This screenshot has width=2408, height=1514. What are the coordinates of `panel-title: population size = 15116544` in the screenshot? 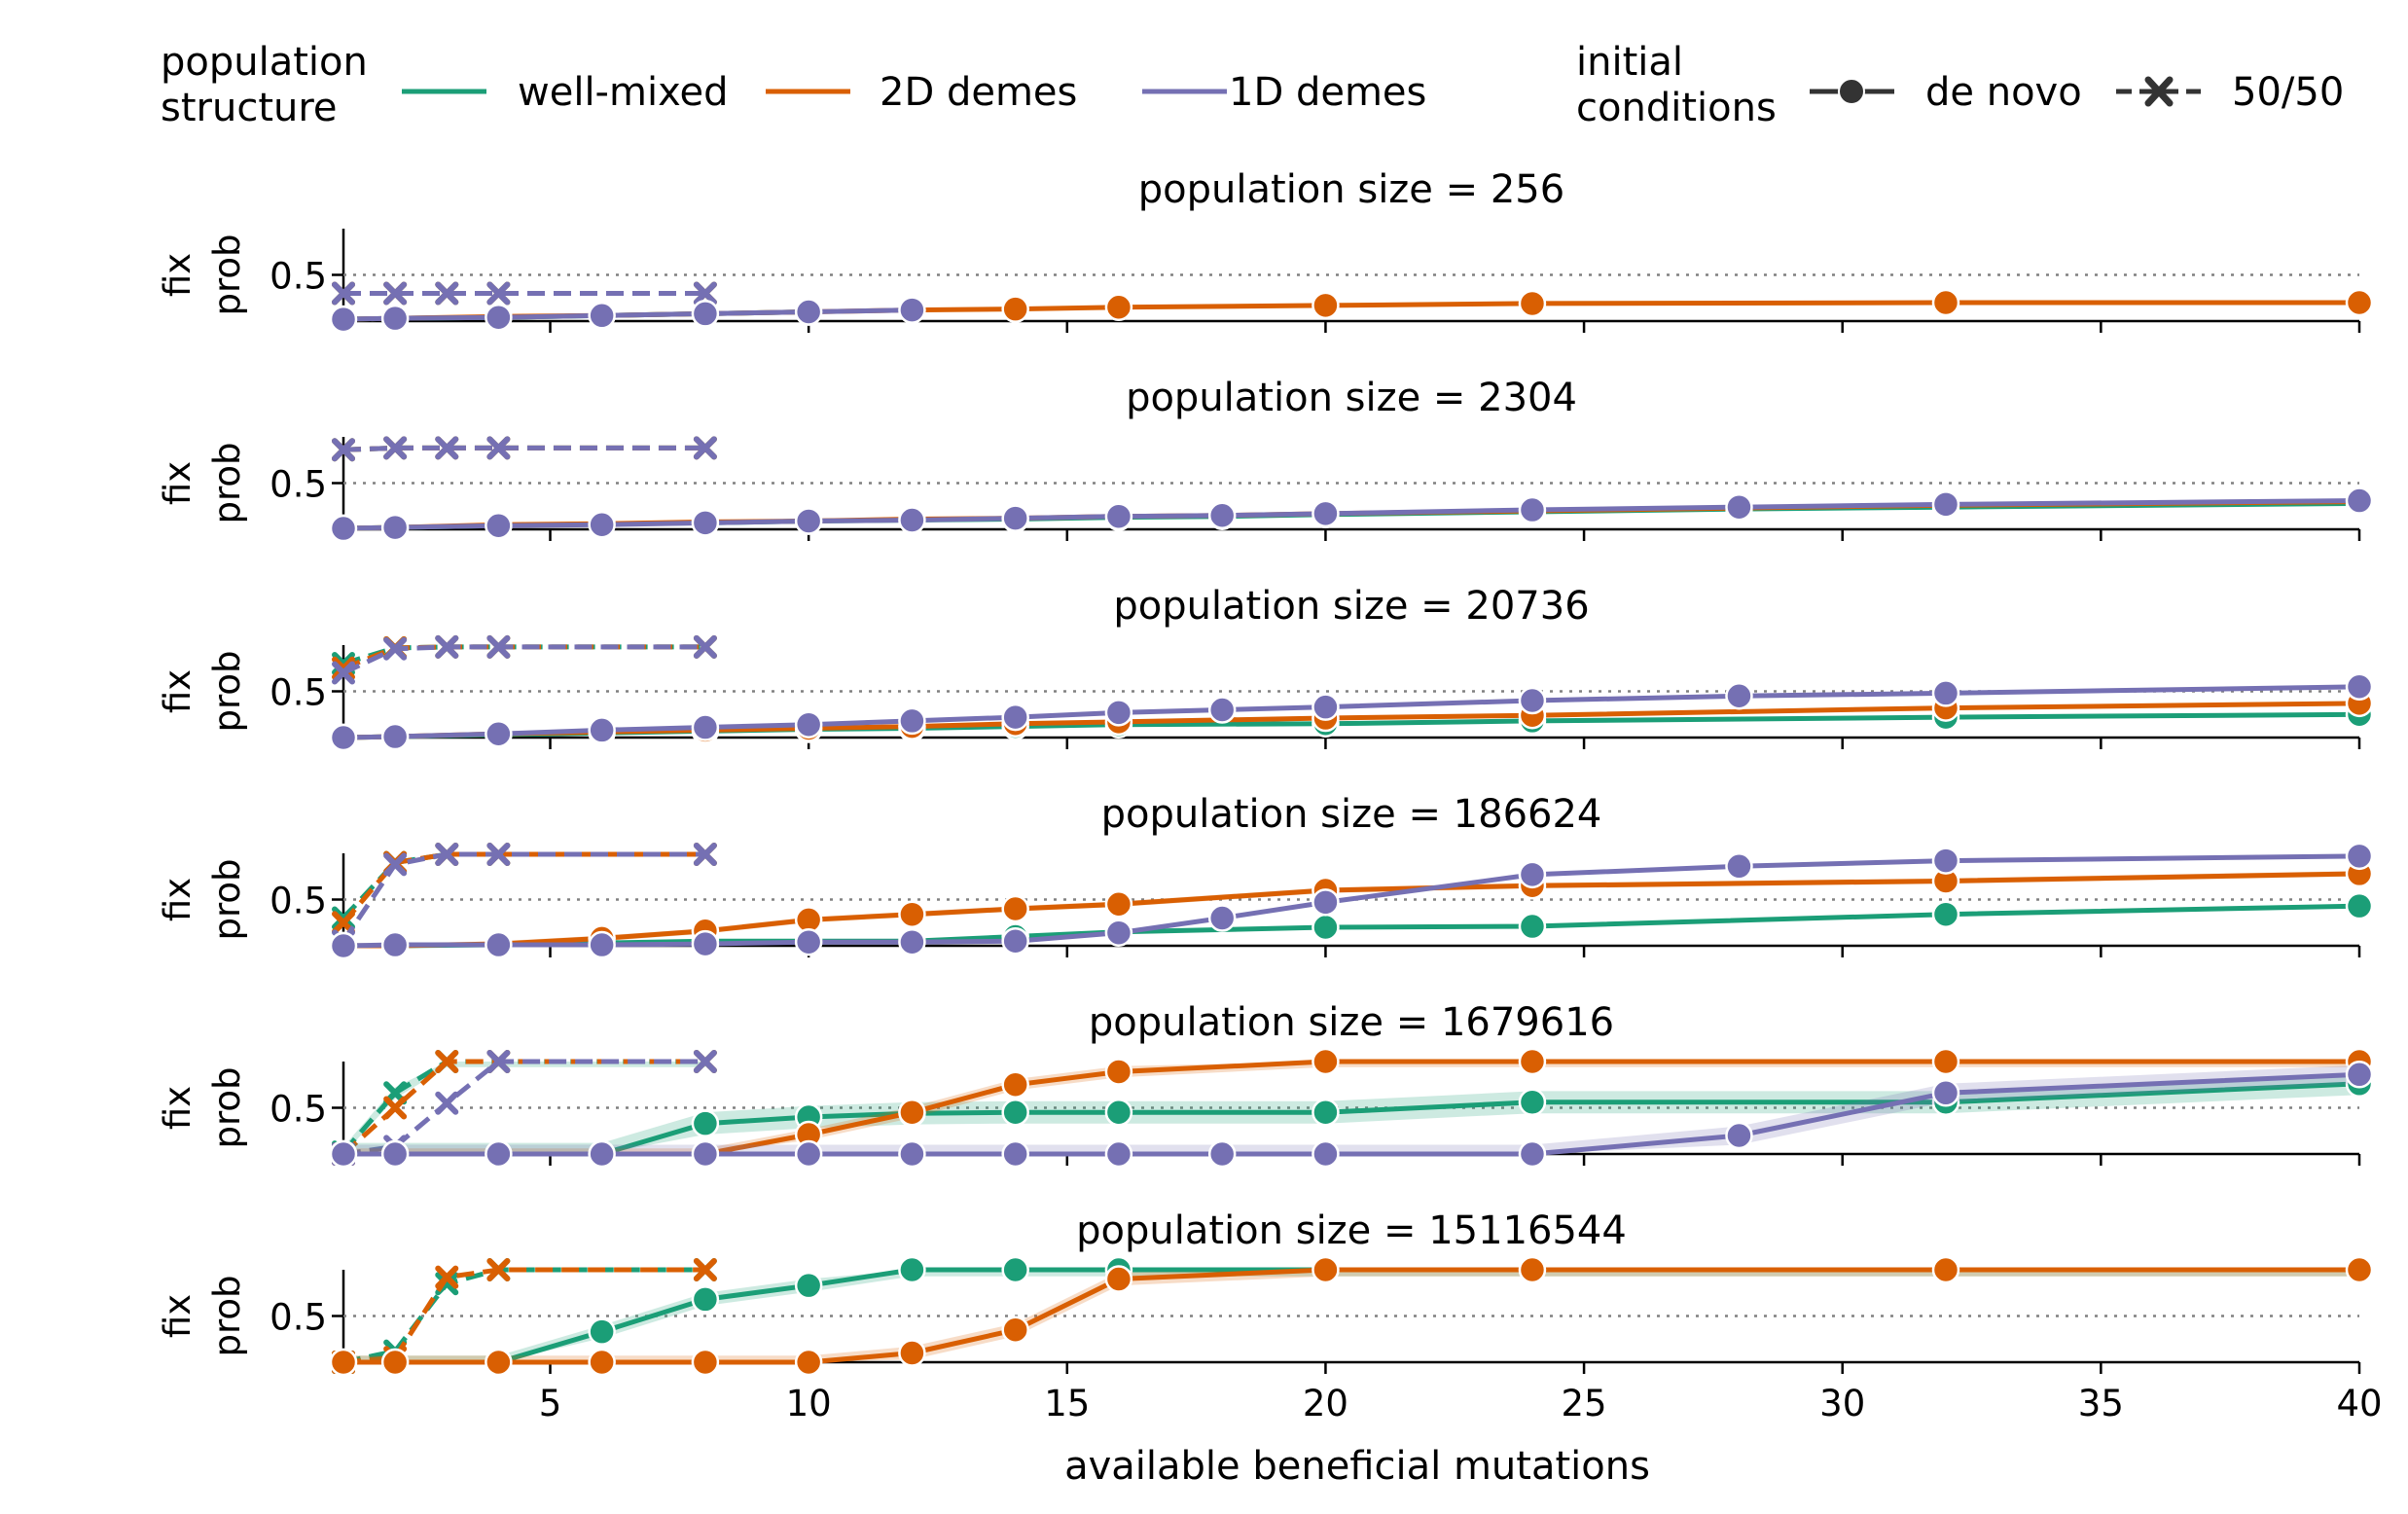 It's located at (1351, 1230).